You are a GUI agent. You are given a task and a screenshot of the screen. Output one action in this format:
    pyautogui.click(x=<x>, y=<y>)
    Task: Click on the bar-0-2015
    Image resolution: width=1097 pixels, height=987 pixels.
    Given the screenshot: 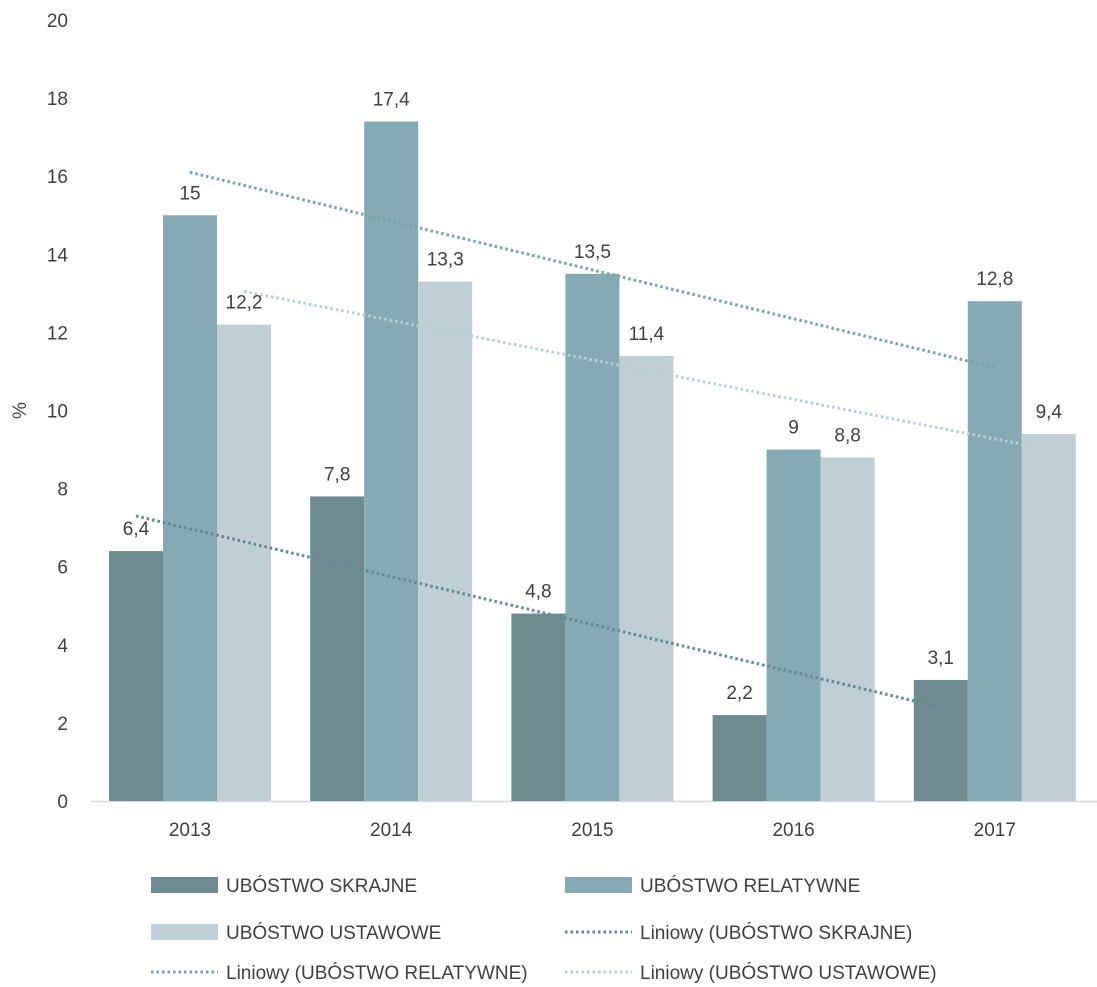 What is the action you would take?
    pyautogui.click(x=538, y=707)
    